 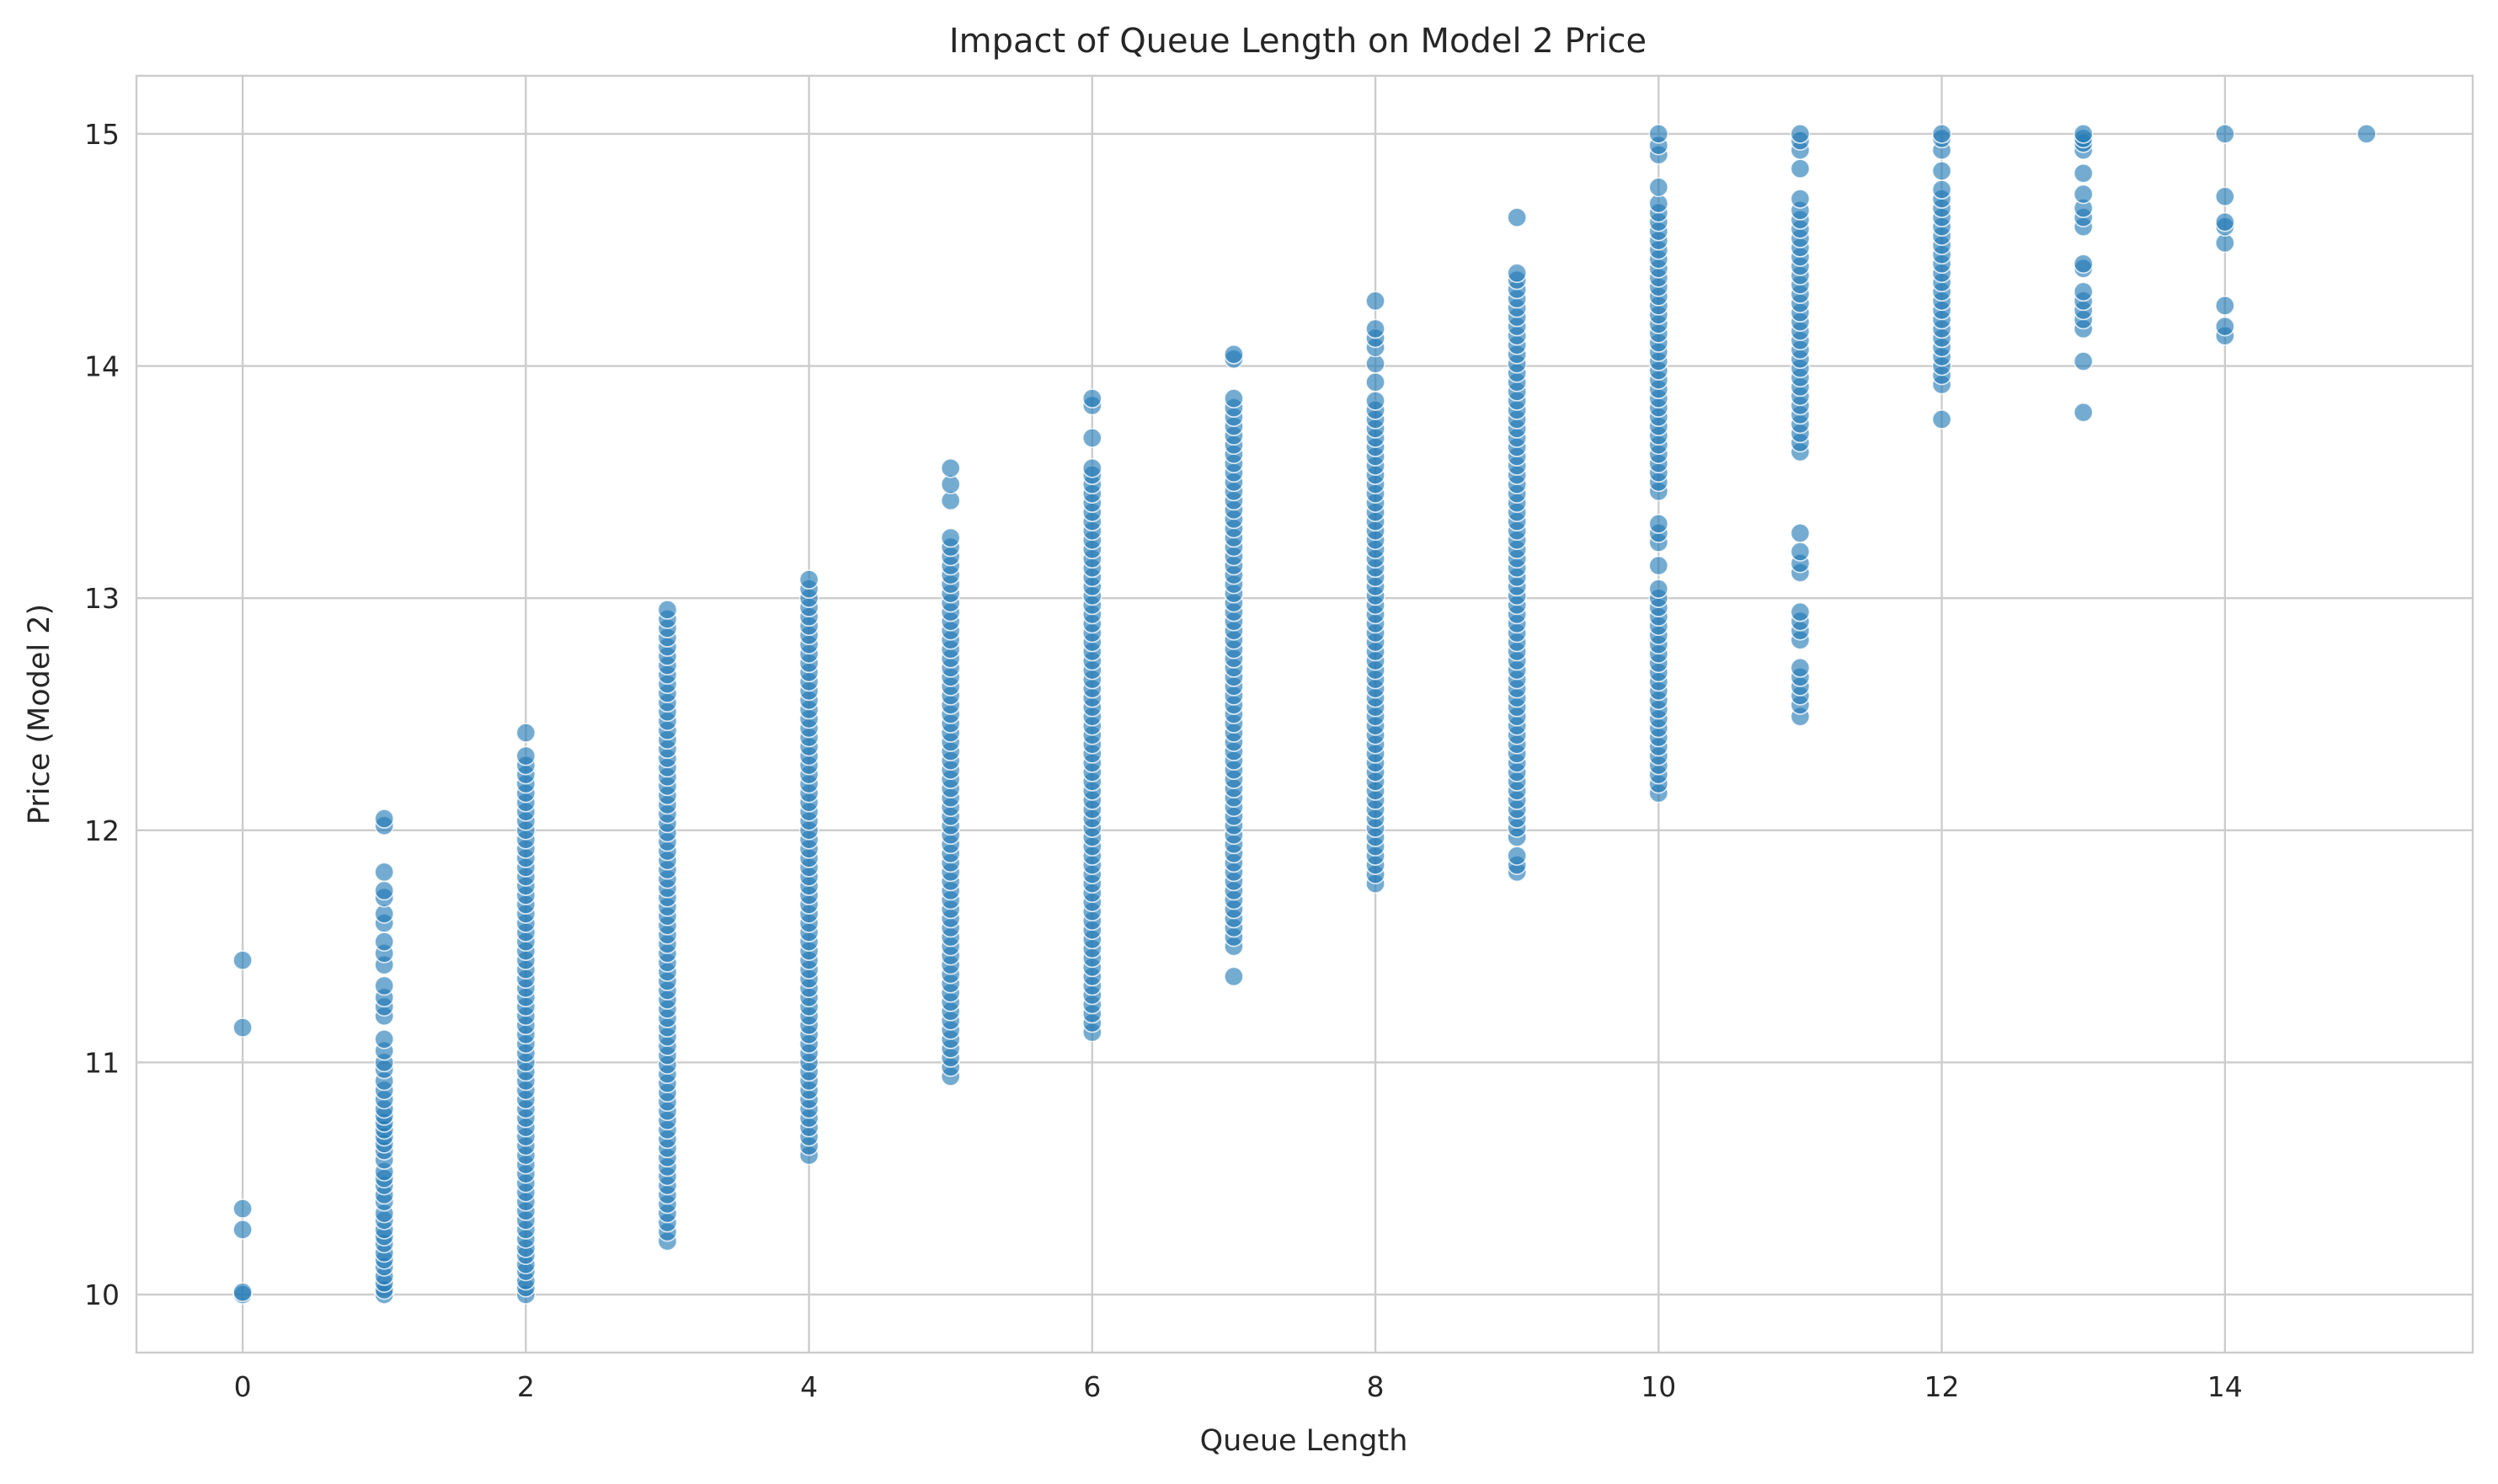 I want to click on x-tick-label: 6, so click(x=1092, y=1386).